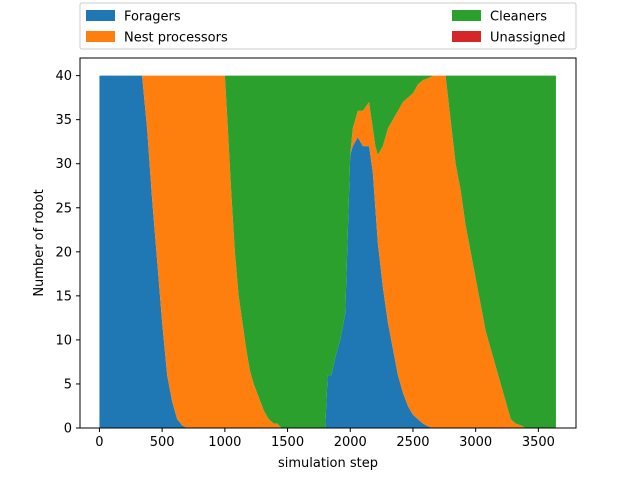  Describe the element at coordinates (63, 208) in the screenshot. I see `y-tick-label: 25` at that location.